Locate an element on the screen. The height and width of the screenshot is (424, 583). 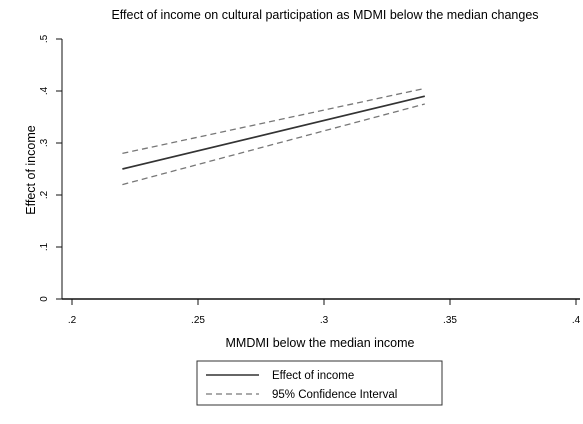
effect-line is located at coordinates (273, 132).